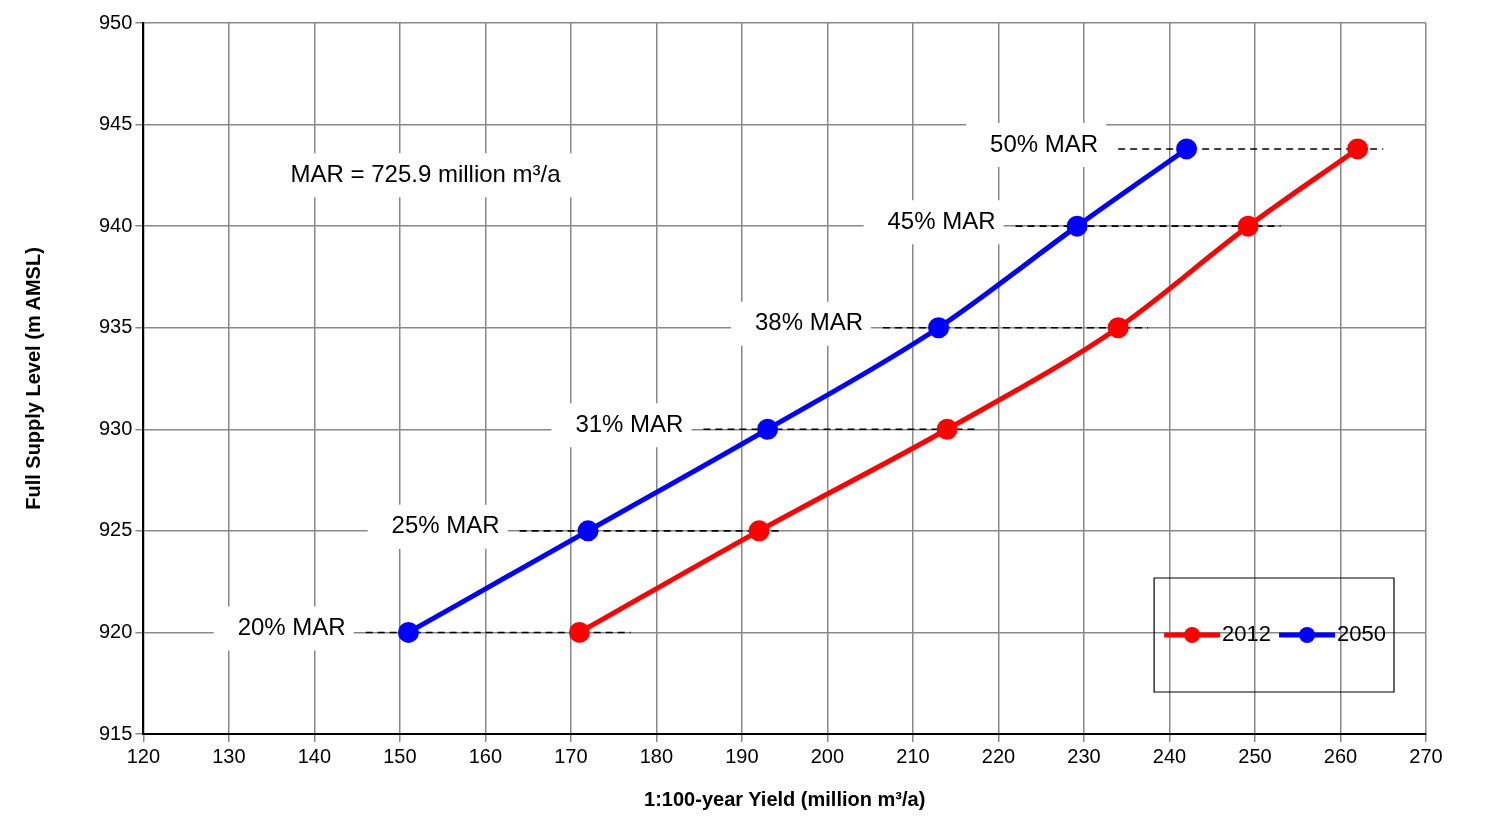 Image resolution: width=1494 pixels, height=828 pixels. Describe the element at coordinates (1340, 755) in the screenshot. I see `x-tick-label: 260` at that location.